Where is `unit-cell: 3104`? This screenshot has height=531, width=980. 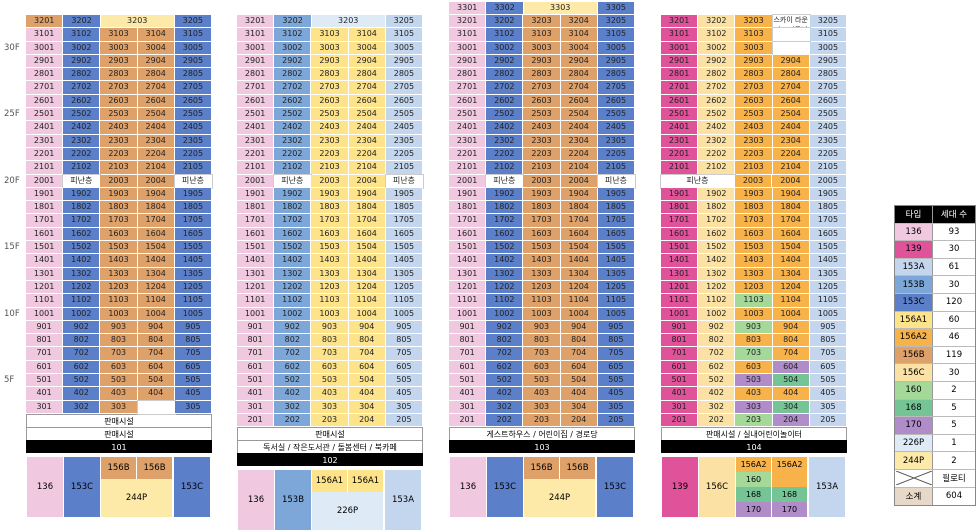 unit-cell: 3104 is located at coordinates (156, 35).